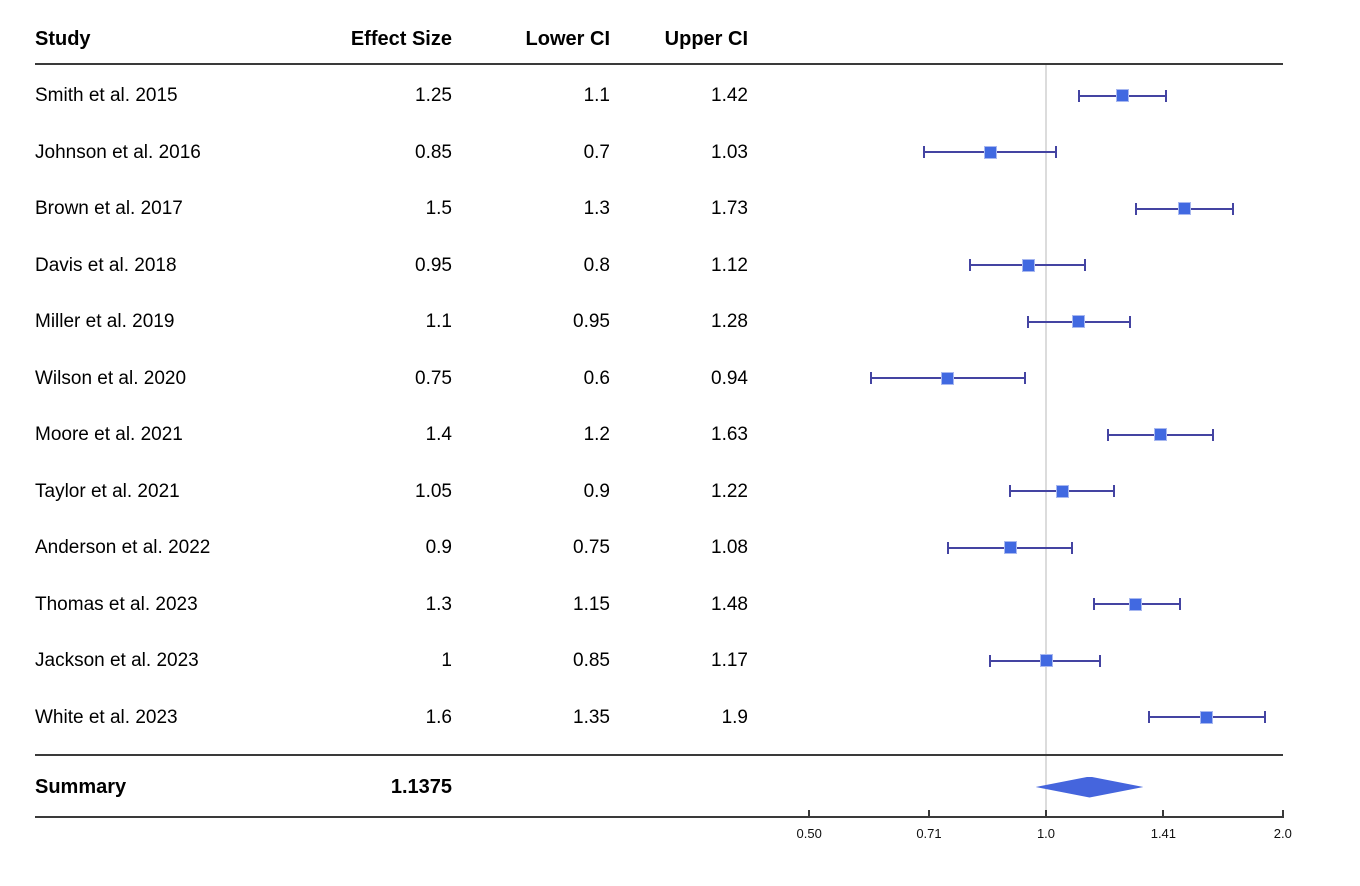  I want to click on study-label: Johnson et al. 2016, so click(118, 152).